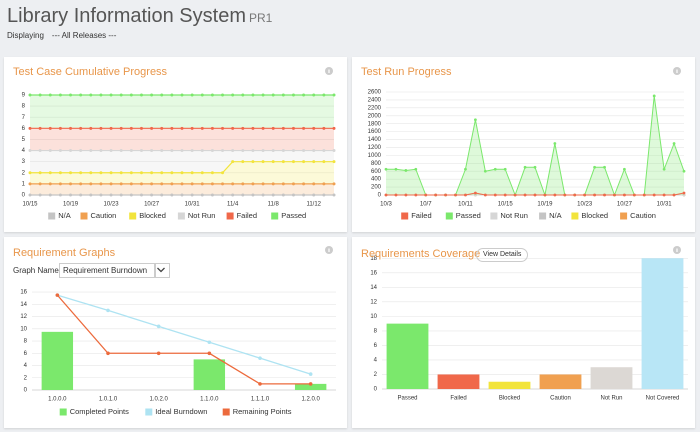 The height and width of the screenshot is (432, 700). What do you see at coordinates (262, 411) in the screenshot?
I see `legend-label: Remaining Points` at bounding box center [262, 411].